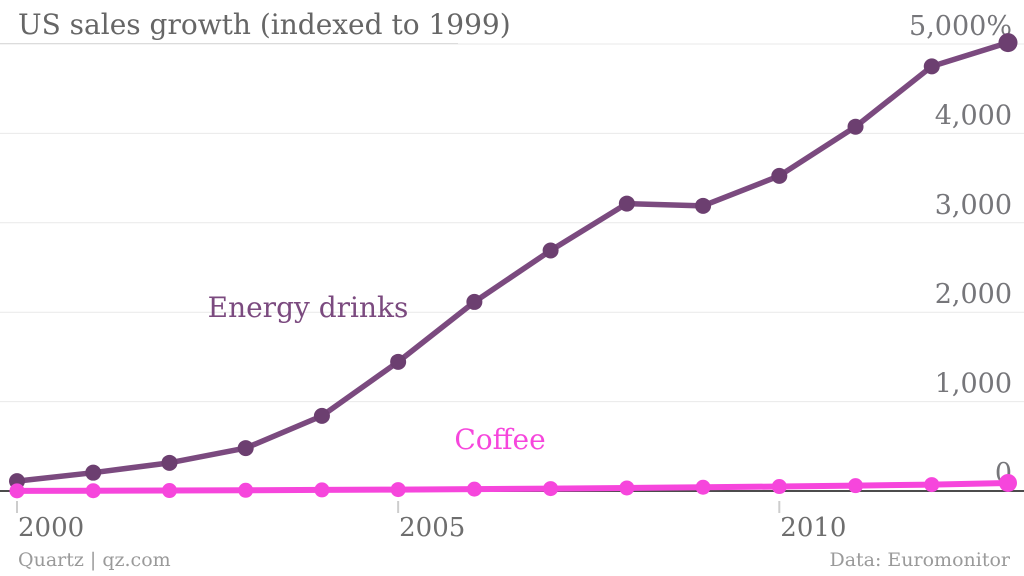 The width and height of the screenshot is (1024, 576). I want to click on series-point-energy-drinks-2011, so click(855, 126).